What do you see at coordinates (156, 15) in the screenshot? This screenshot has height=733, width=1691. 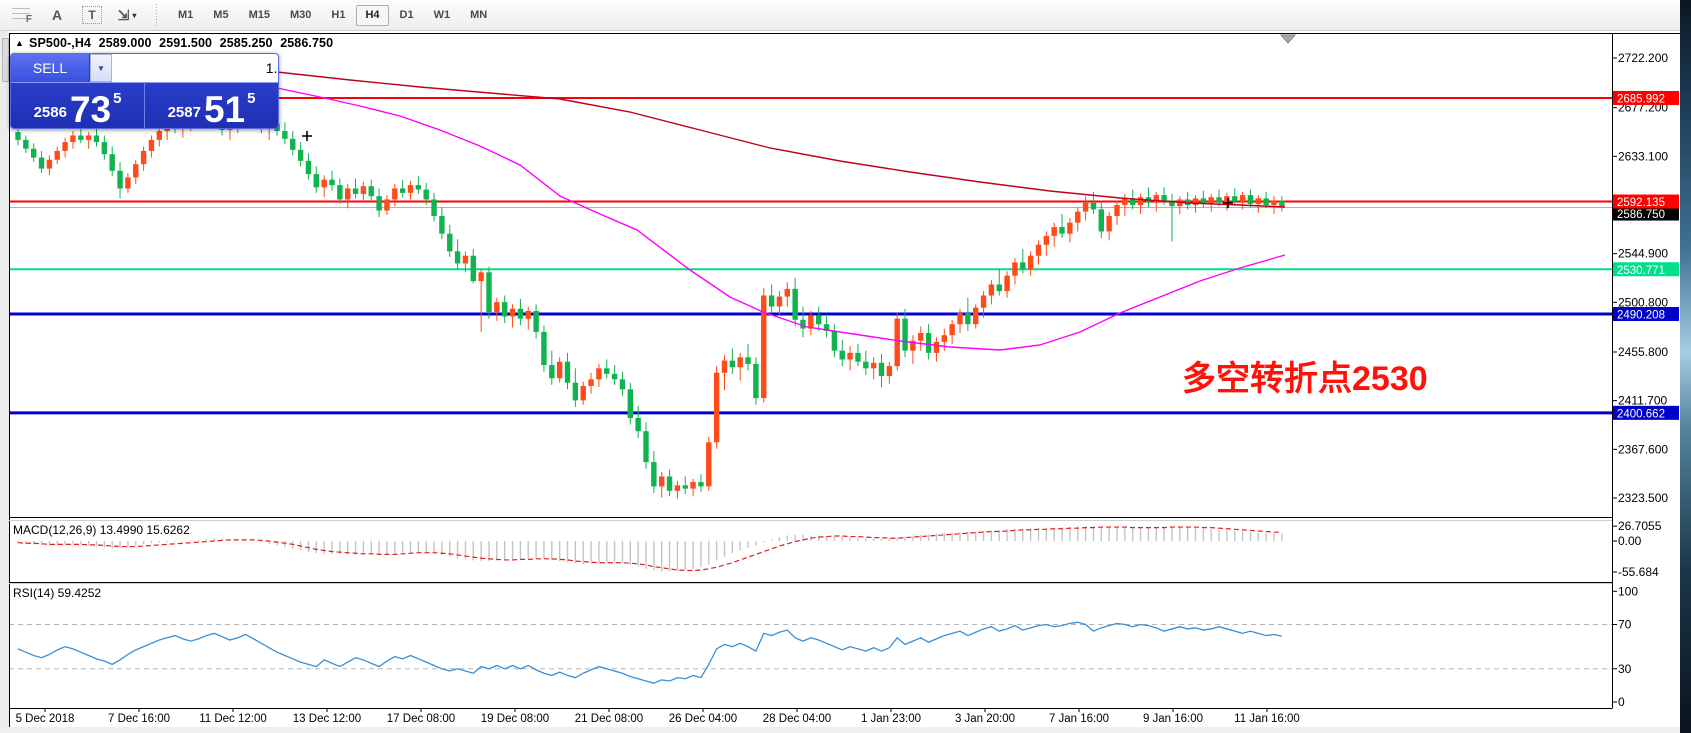 I see `toolbar-separator` at bounding box center [156, 15].